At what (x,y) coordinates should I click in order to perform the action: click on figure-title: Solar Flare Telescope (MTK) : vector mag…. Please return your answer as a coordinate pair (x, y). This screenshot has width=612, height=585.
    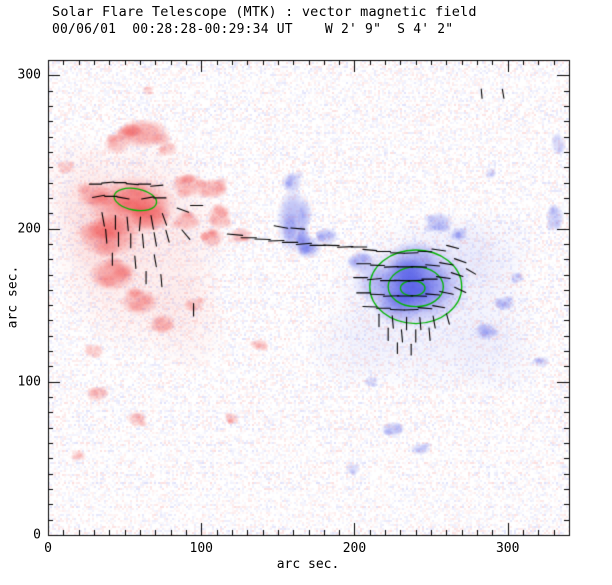
    Looking at the image, I should click on (264, 12).